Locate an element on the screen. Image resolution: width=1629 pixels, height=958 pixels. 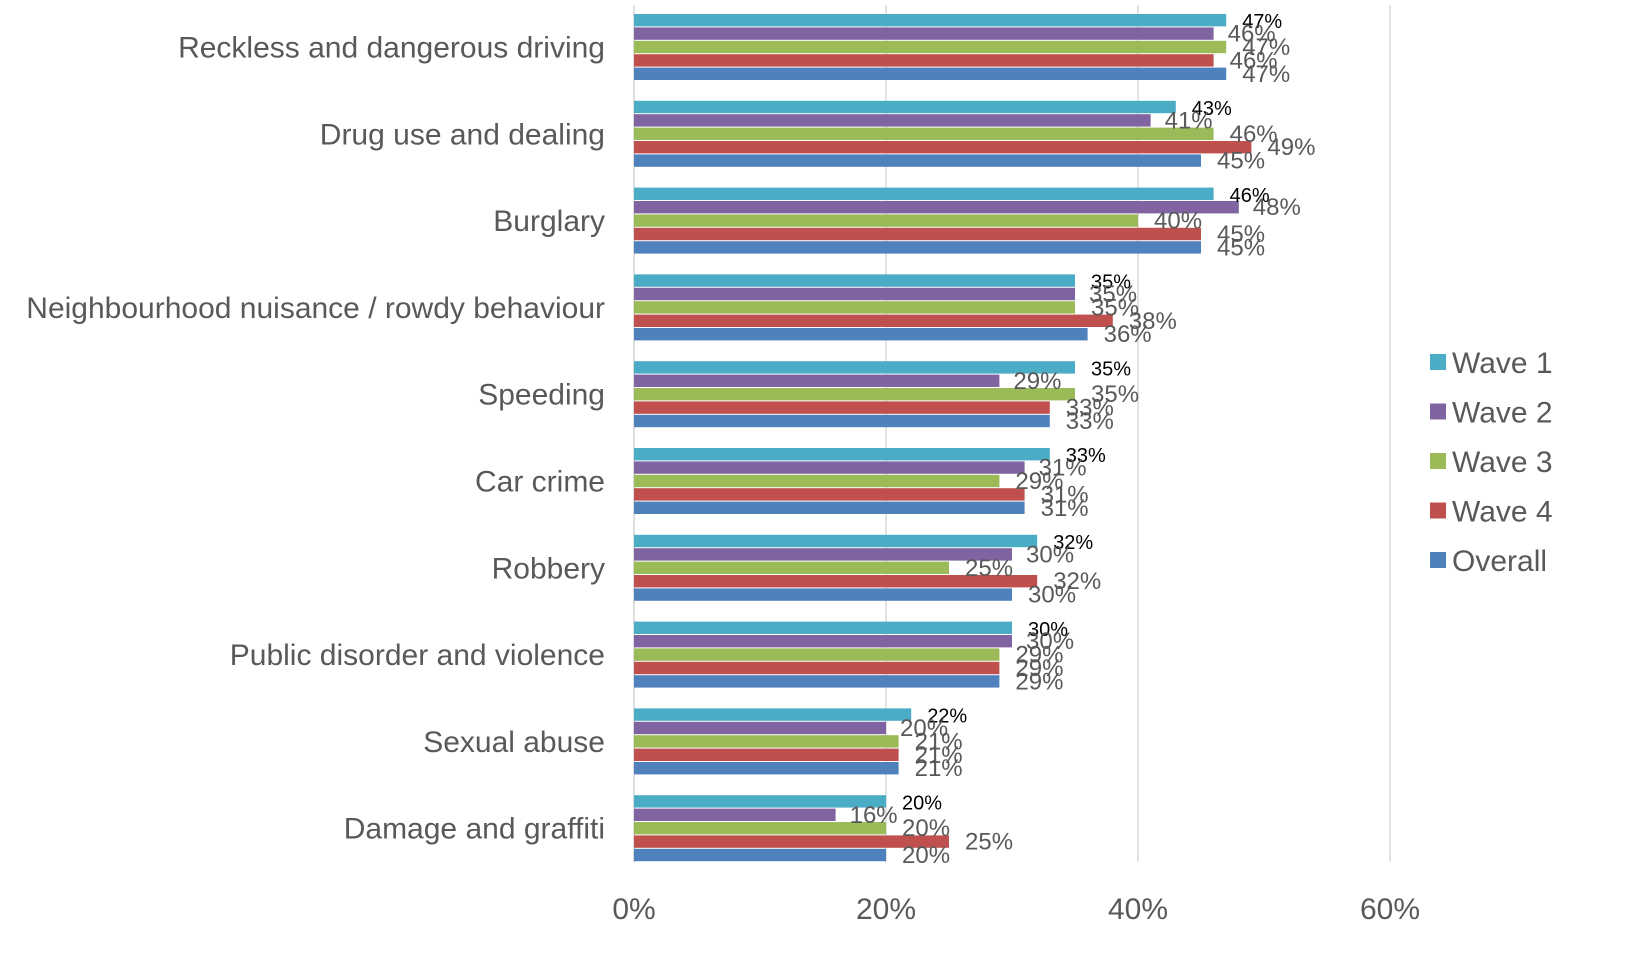
legend-item: Wave 3 is located at coordinates (1491, 462).